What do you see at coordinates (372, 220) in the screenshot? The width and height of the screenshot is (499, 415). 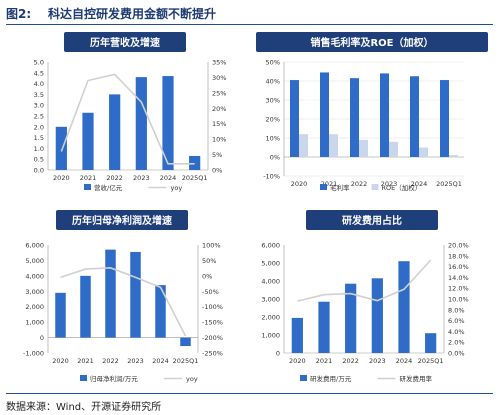 I see `chart4-title: 研发费用占比` at bounding box center [372, 220].